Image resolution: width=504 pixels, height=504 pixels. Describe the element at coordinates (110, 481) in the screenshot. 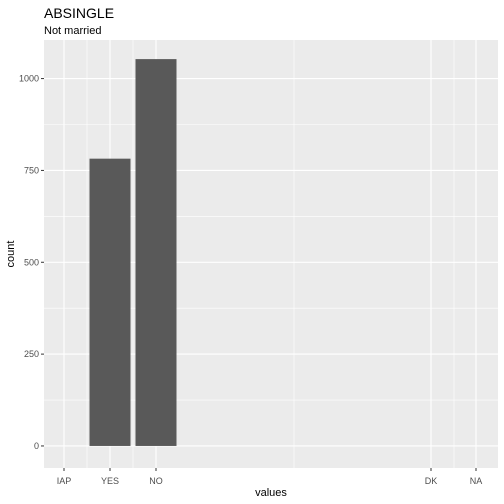

I see `x-tick-label: YES` at that location.